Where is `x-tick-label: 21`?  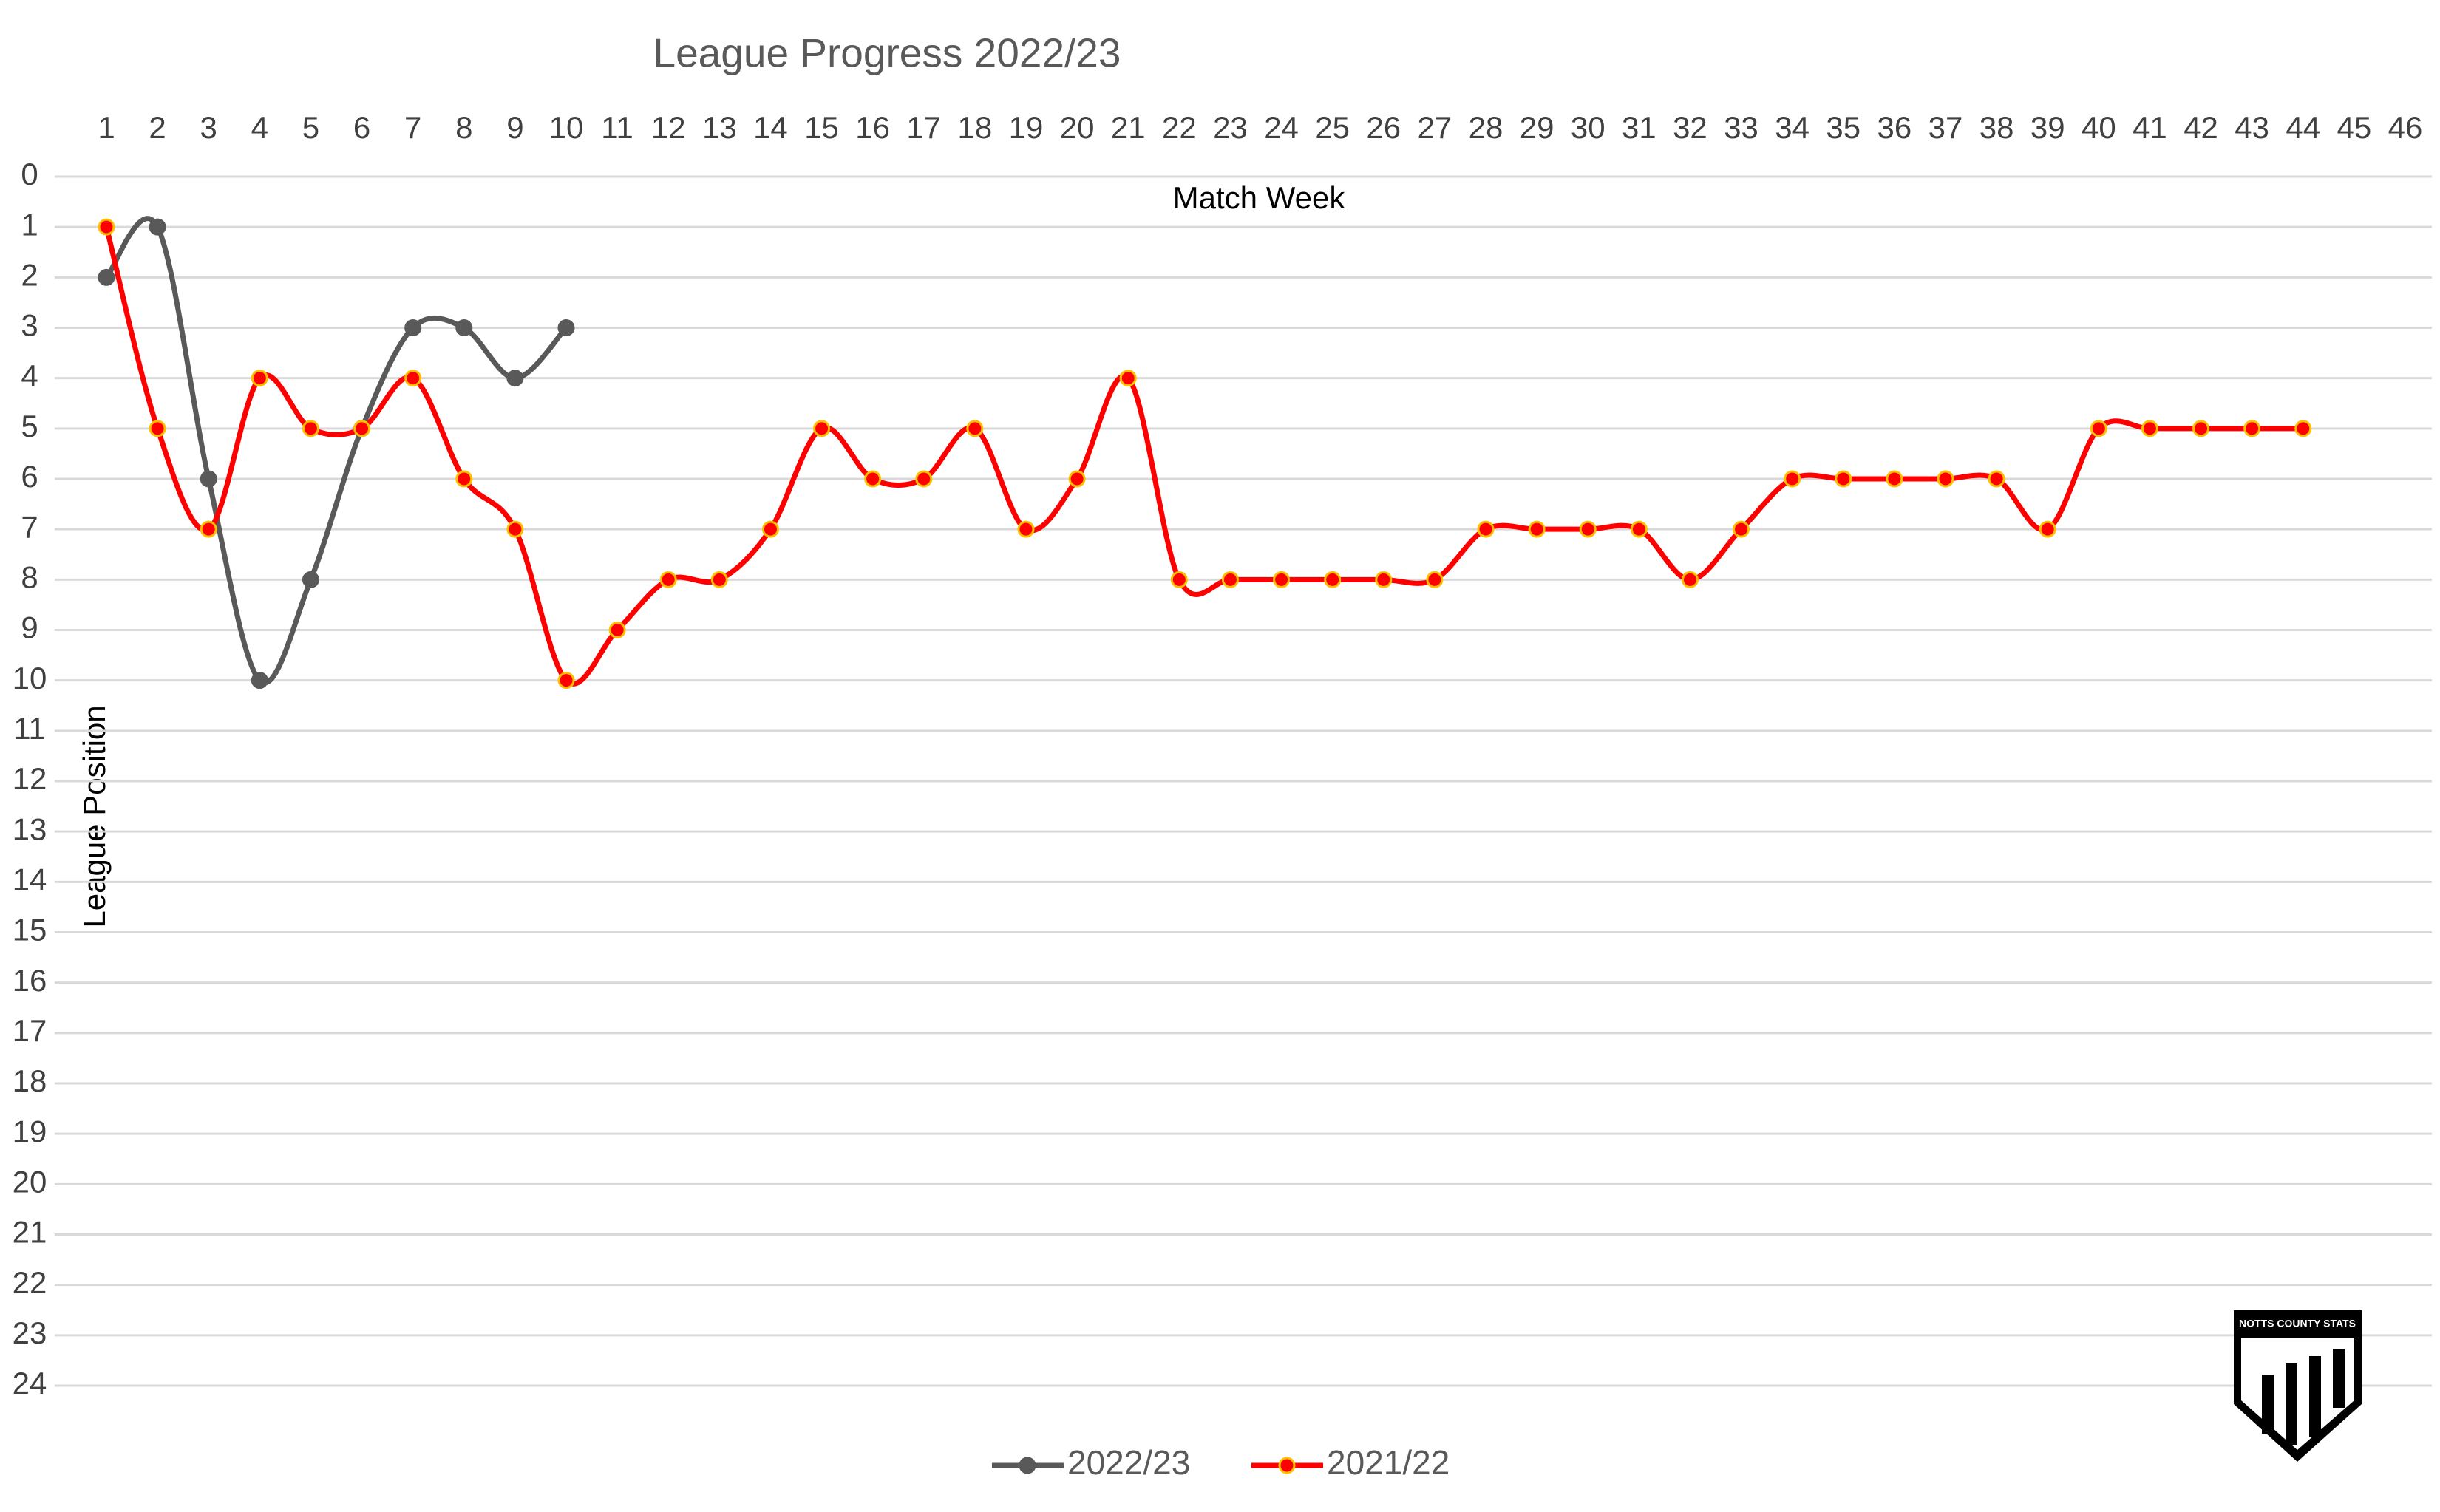
x-tick-label: 21 is located at coordinates (1128, 128).